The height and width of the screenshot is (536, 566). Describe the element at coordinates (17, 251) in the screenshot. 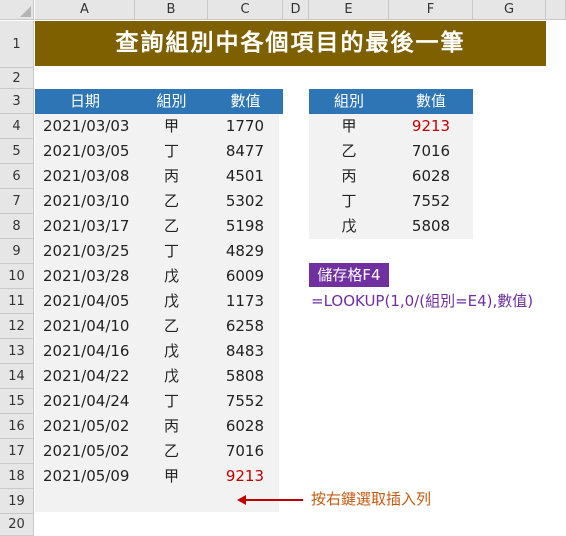

I see `row-header: 9` at that location.